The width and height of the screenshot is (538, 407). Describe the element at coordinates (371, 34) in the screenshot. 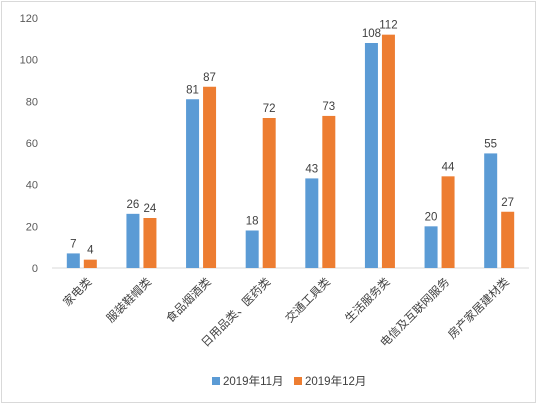

I see `data-label: 108` at that location.